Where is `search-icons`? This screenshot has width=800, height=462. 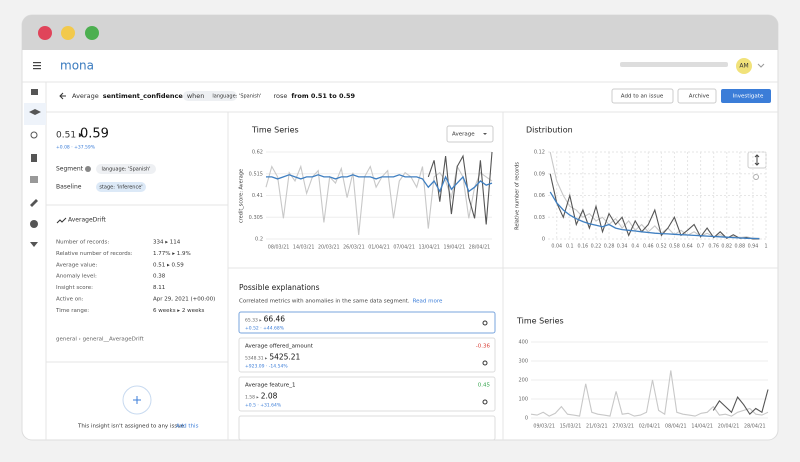 search-icons is located at coordinates (485, 362).